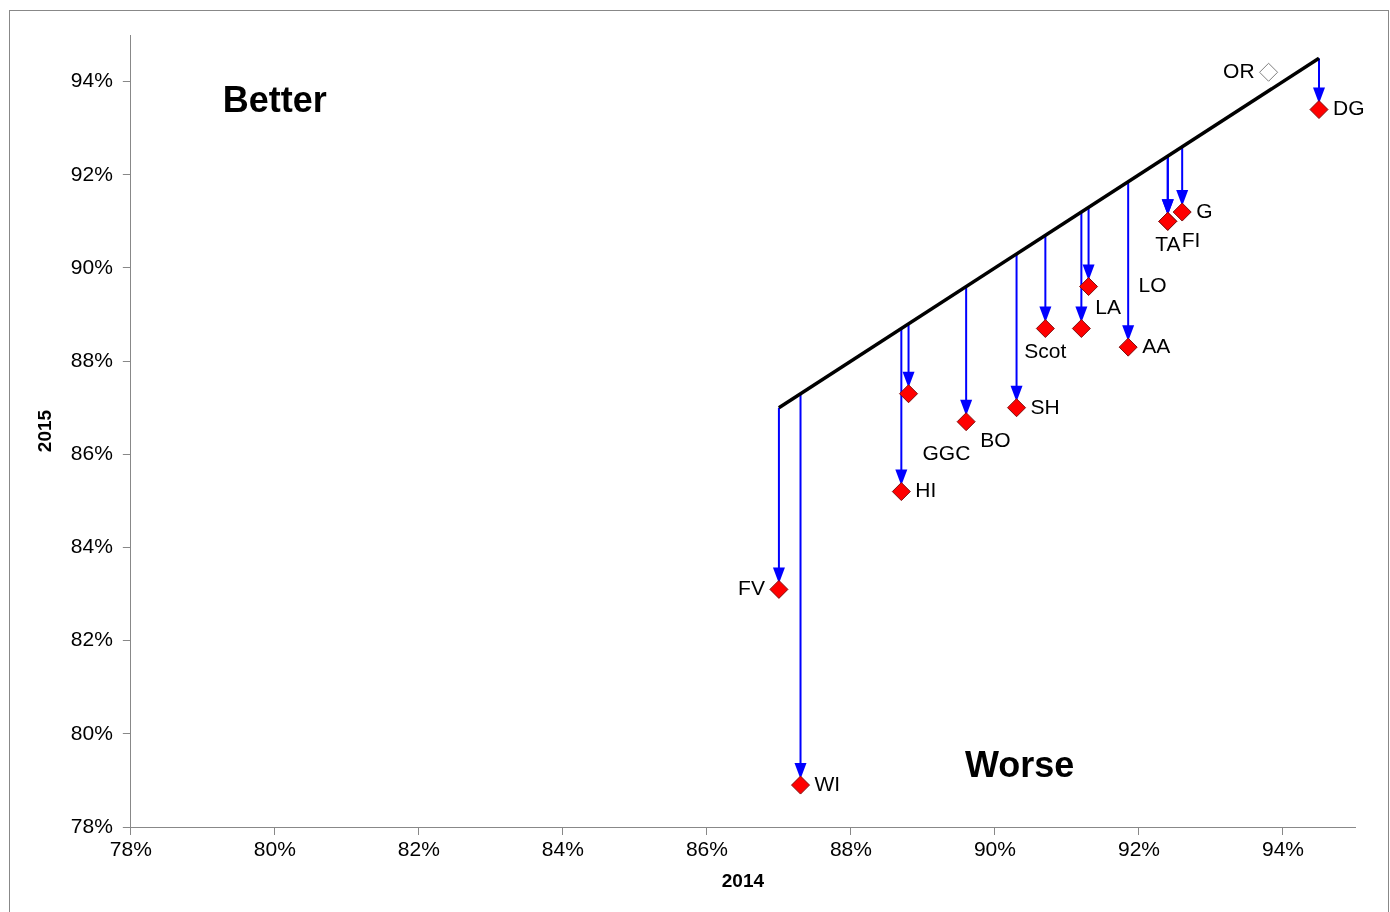 The height and width of the screenshot is (912, 1390). What do you see at coordinates (827, 783) in the screenshot?
I see `annotation: WI` at bounding box center [827, 783].